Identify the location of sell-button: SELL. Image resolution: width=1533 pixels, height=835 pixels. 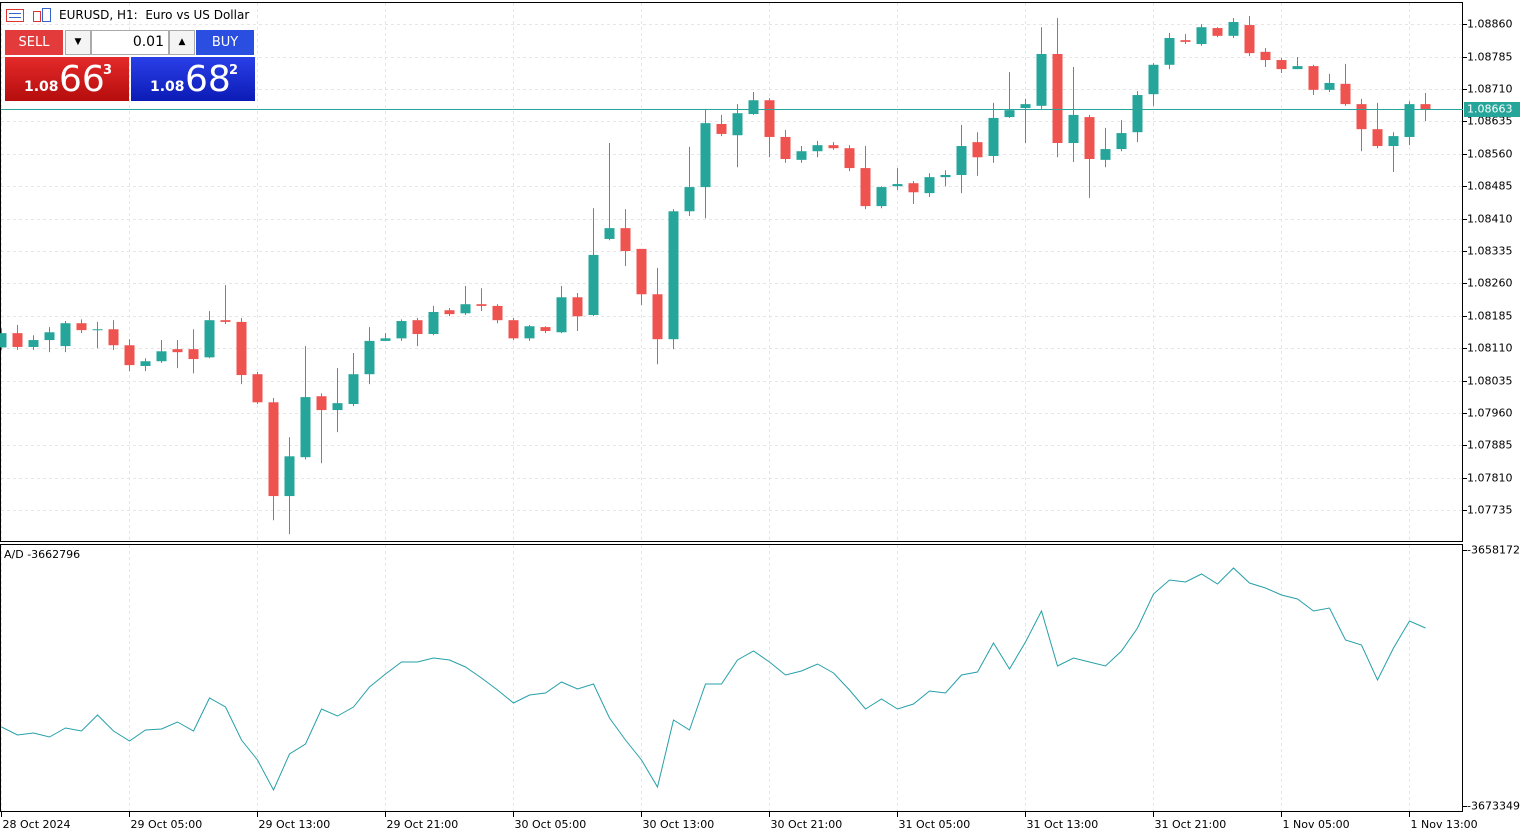
(34, 42).